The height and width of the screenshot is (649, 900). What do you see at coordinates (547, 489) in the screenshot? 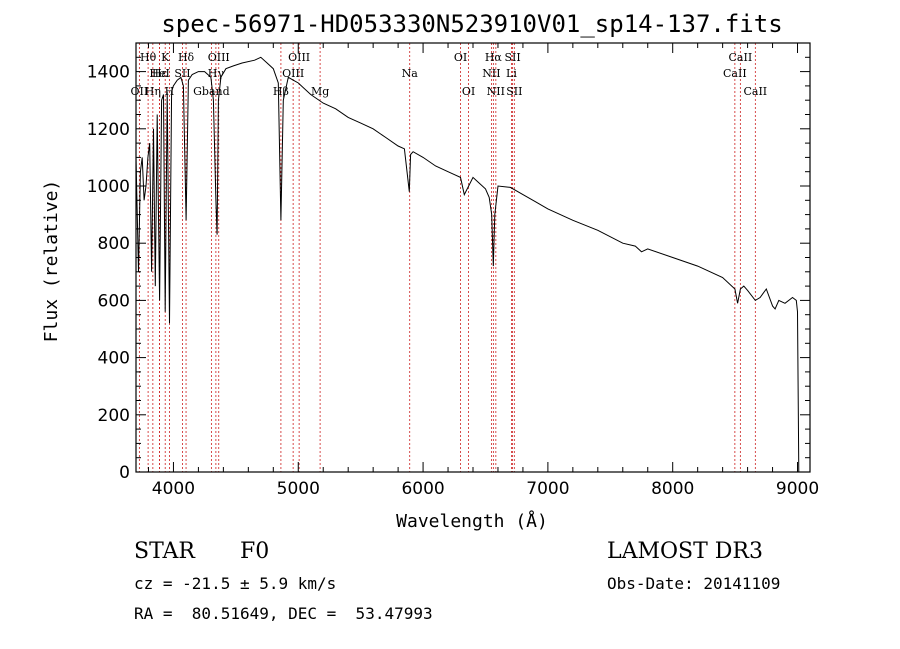
I see `x-tick-label-3: 7000` at bounding box center [547, 489].